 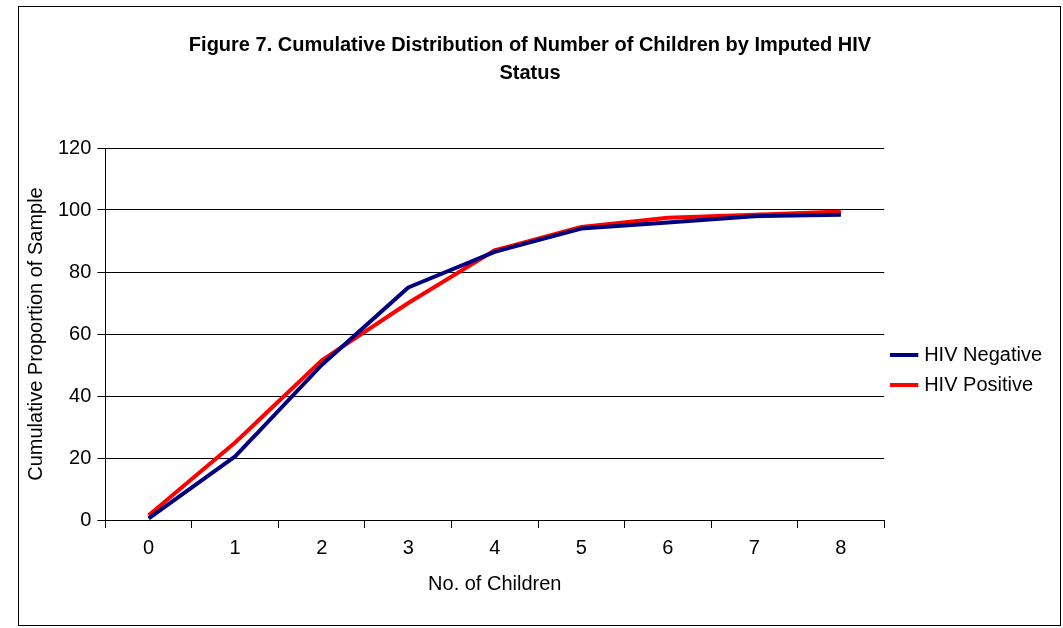 What do you see at coordinates (841, 546) in the screenshot?
I see `x-tick-label: 8` at bounding box center [841, 546].